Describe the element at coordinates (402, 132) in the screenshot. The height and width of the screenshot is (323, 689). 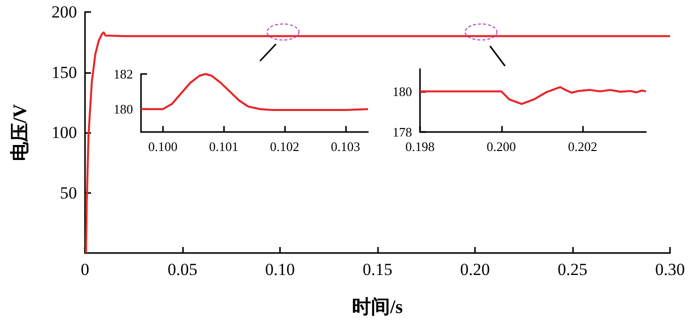
I see `y-tick-label: 178` at that location.